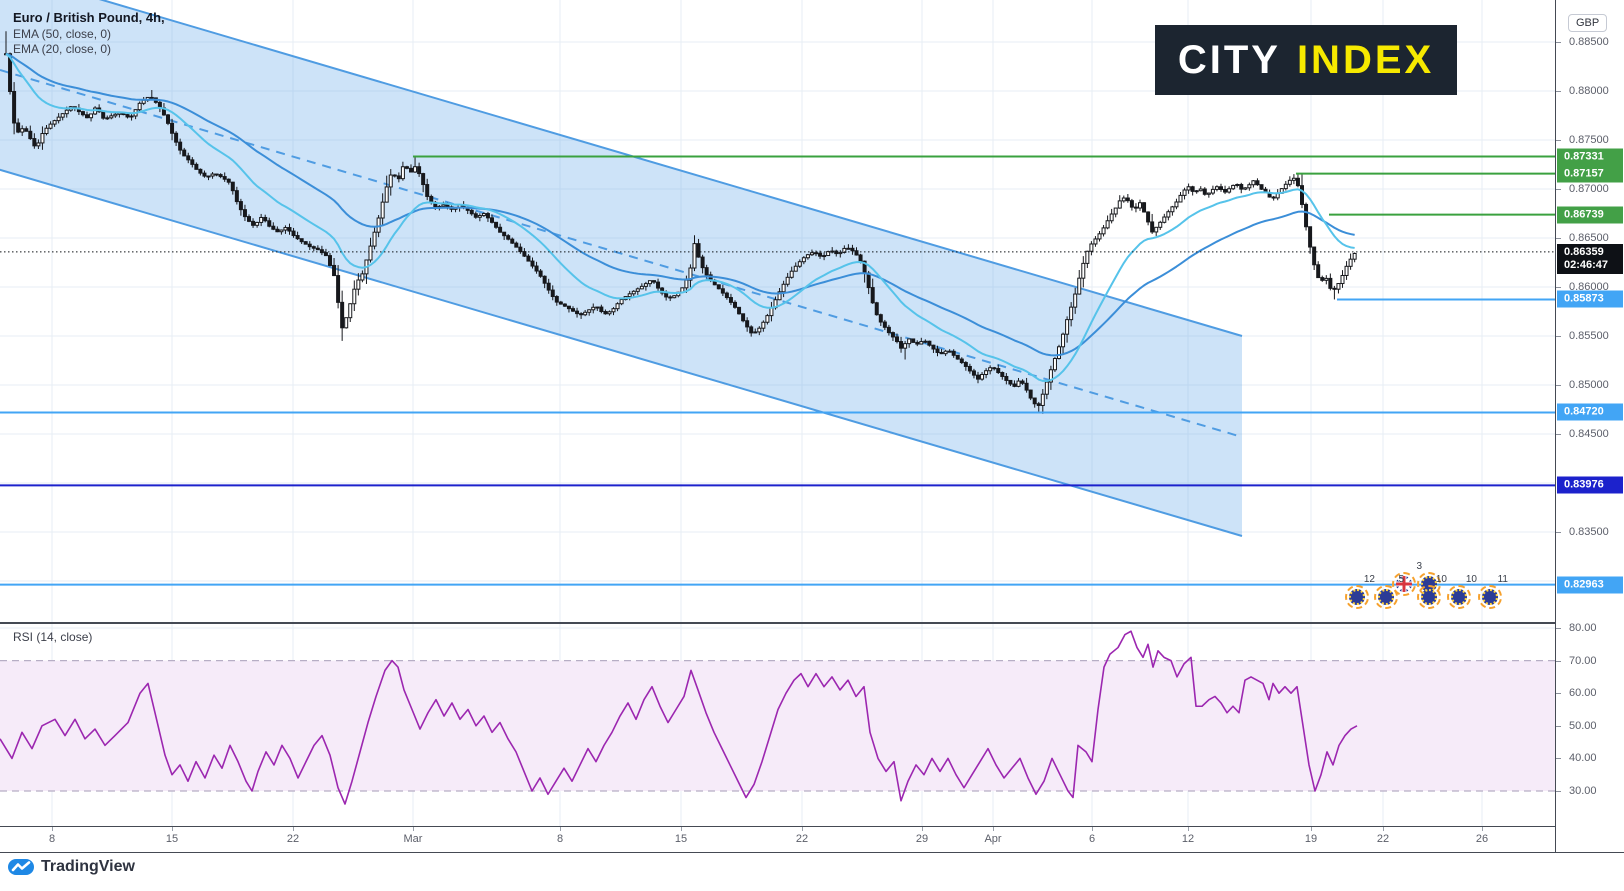 This screenshot has width=1624, height=891. I want to click on price-tick-label: 0.86500, so click(1589, 238).